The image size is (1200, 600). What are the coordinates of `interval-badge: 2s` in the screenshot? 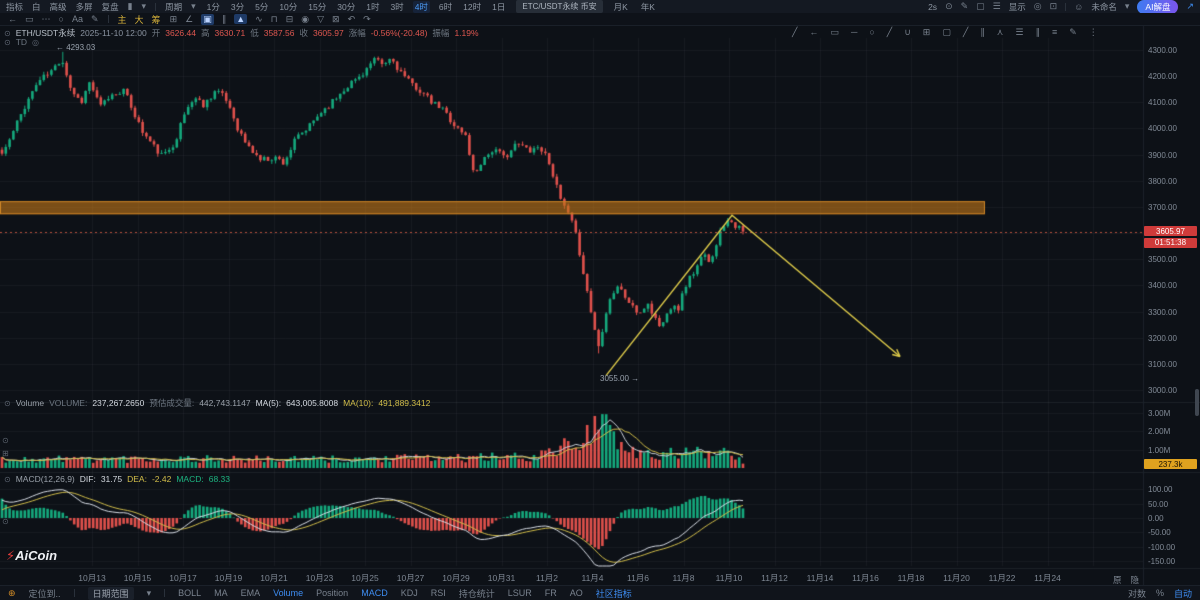 It's located at (933, 6).